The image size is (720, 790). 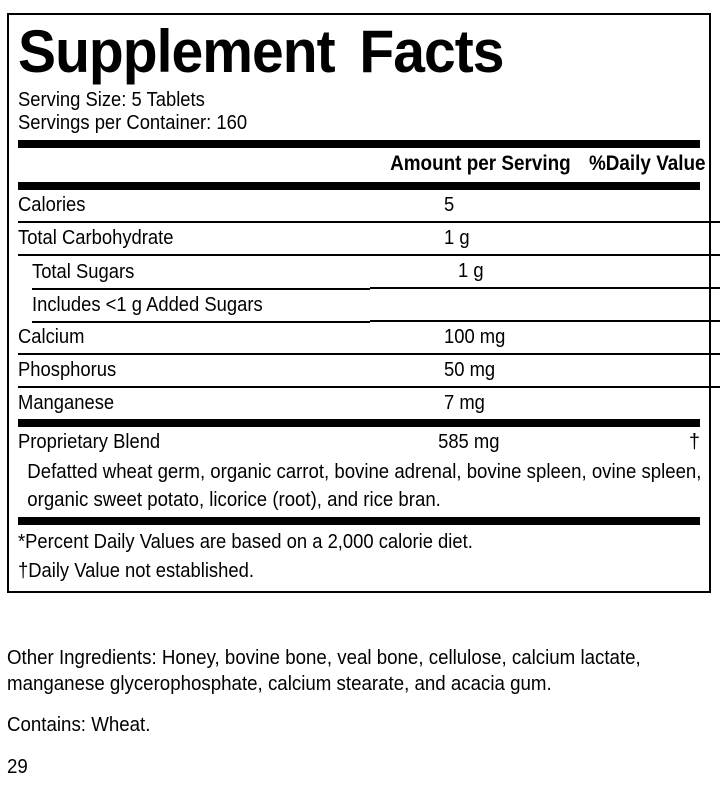 I want to click on nutrient-dv-total-sugars: †, so click(x=681, y=272).